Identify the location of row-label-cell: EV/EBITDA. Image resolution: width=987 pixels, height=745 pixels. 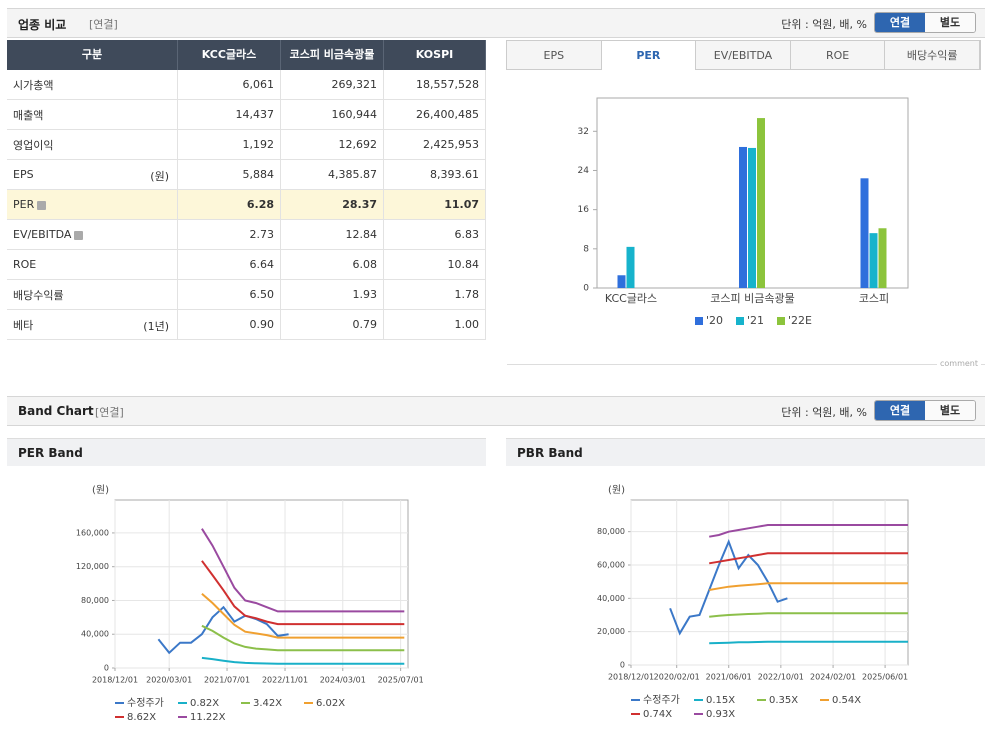
(92, 234).